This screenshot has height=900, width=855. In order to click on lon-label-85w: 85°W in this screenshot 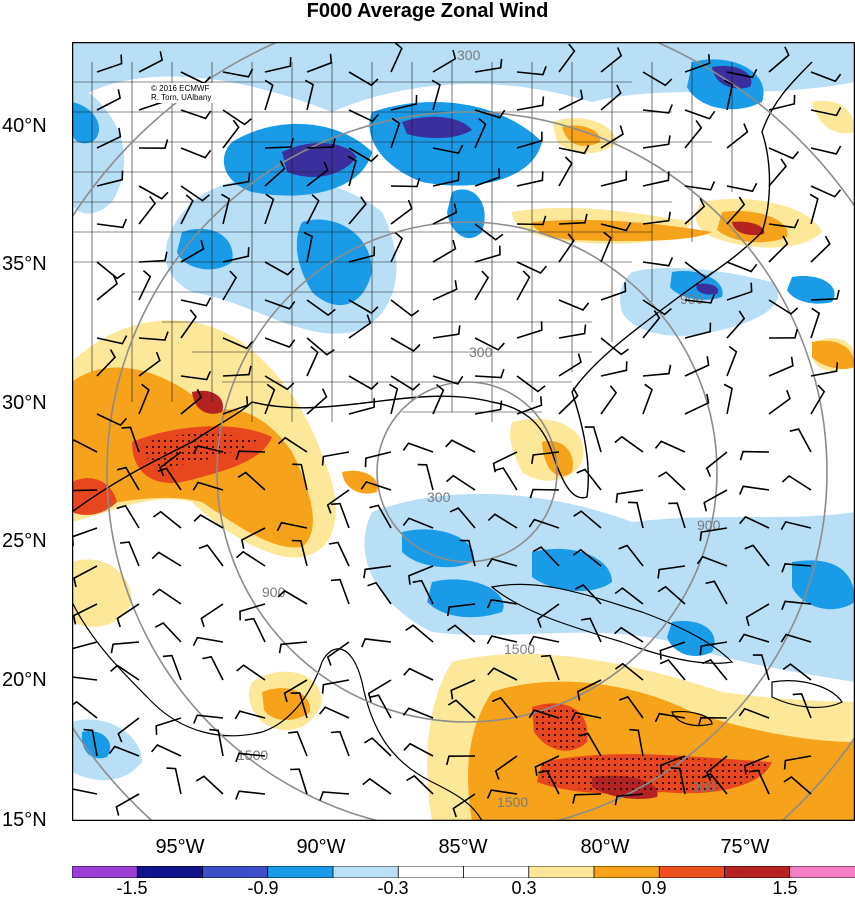, I will do `click(463, 847)`.